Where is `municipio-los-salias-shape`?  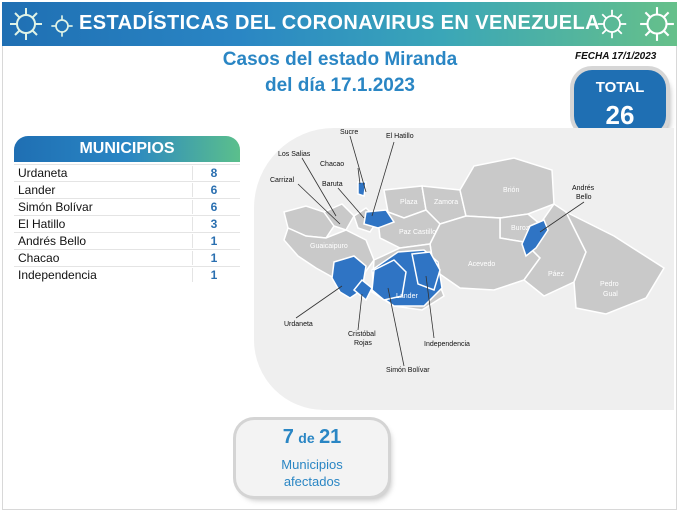
municipio-los-salias-shape is located at coordinates (338, 217).